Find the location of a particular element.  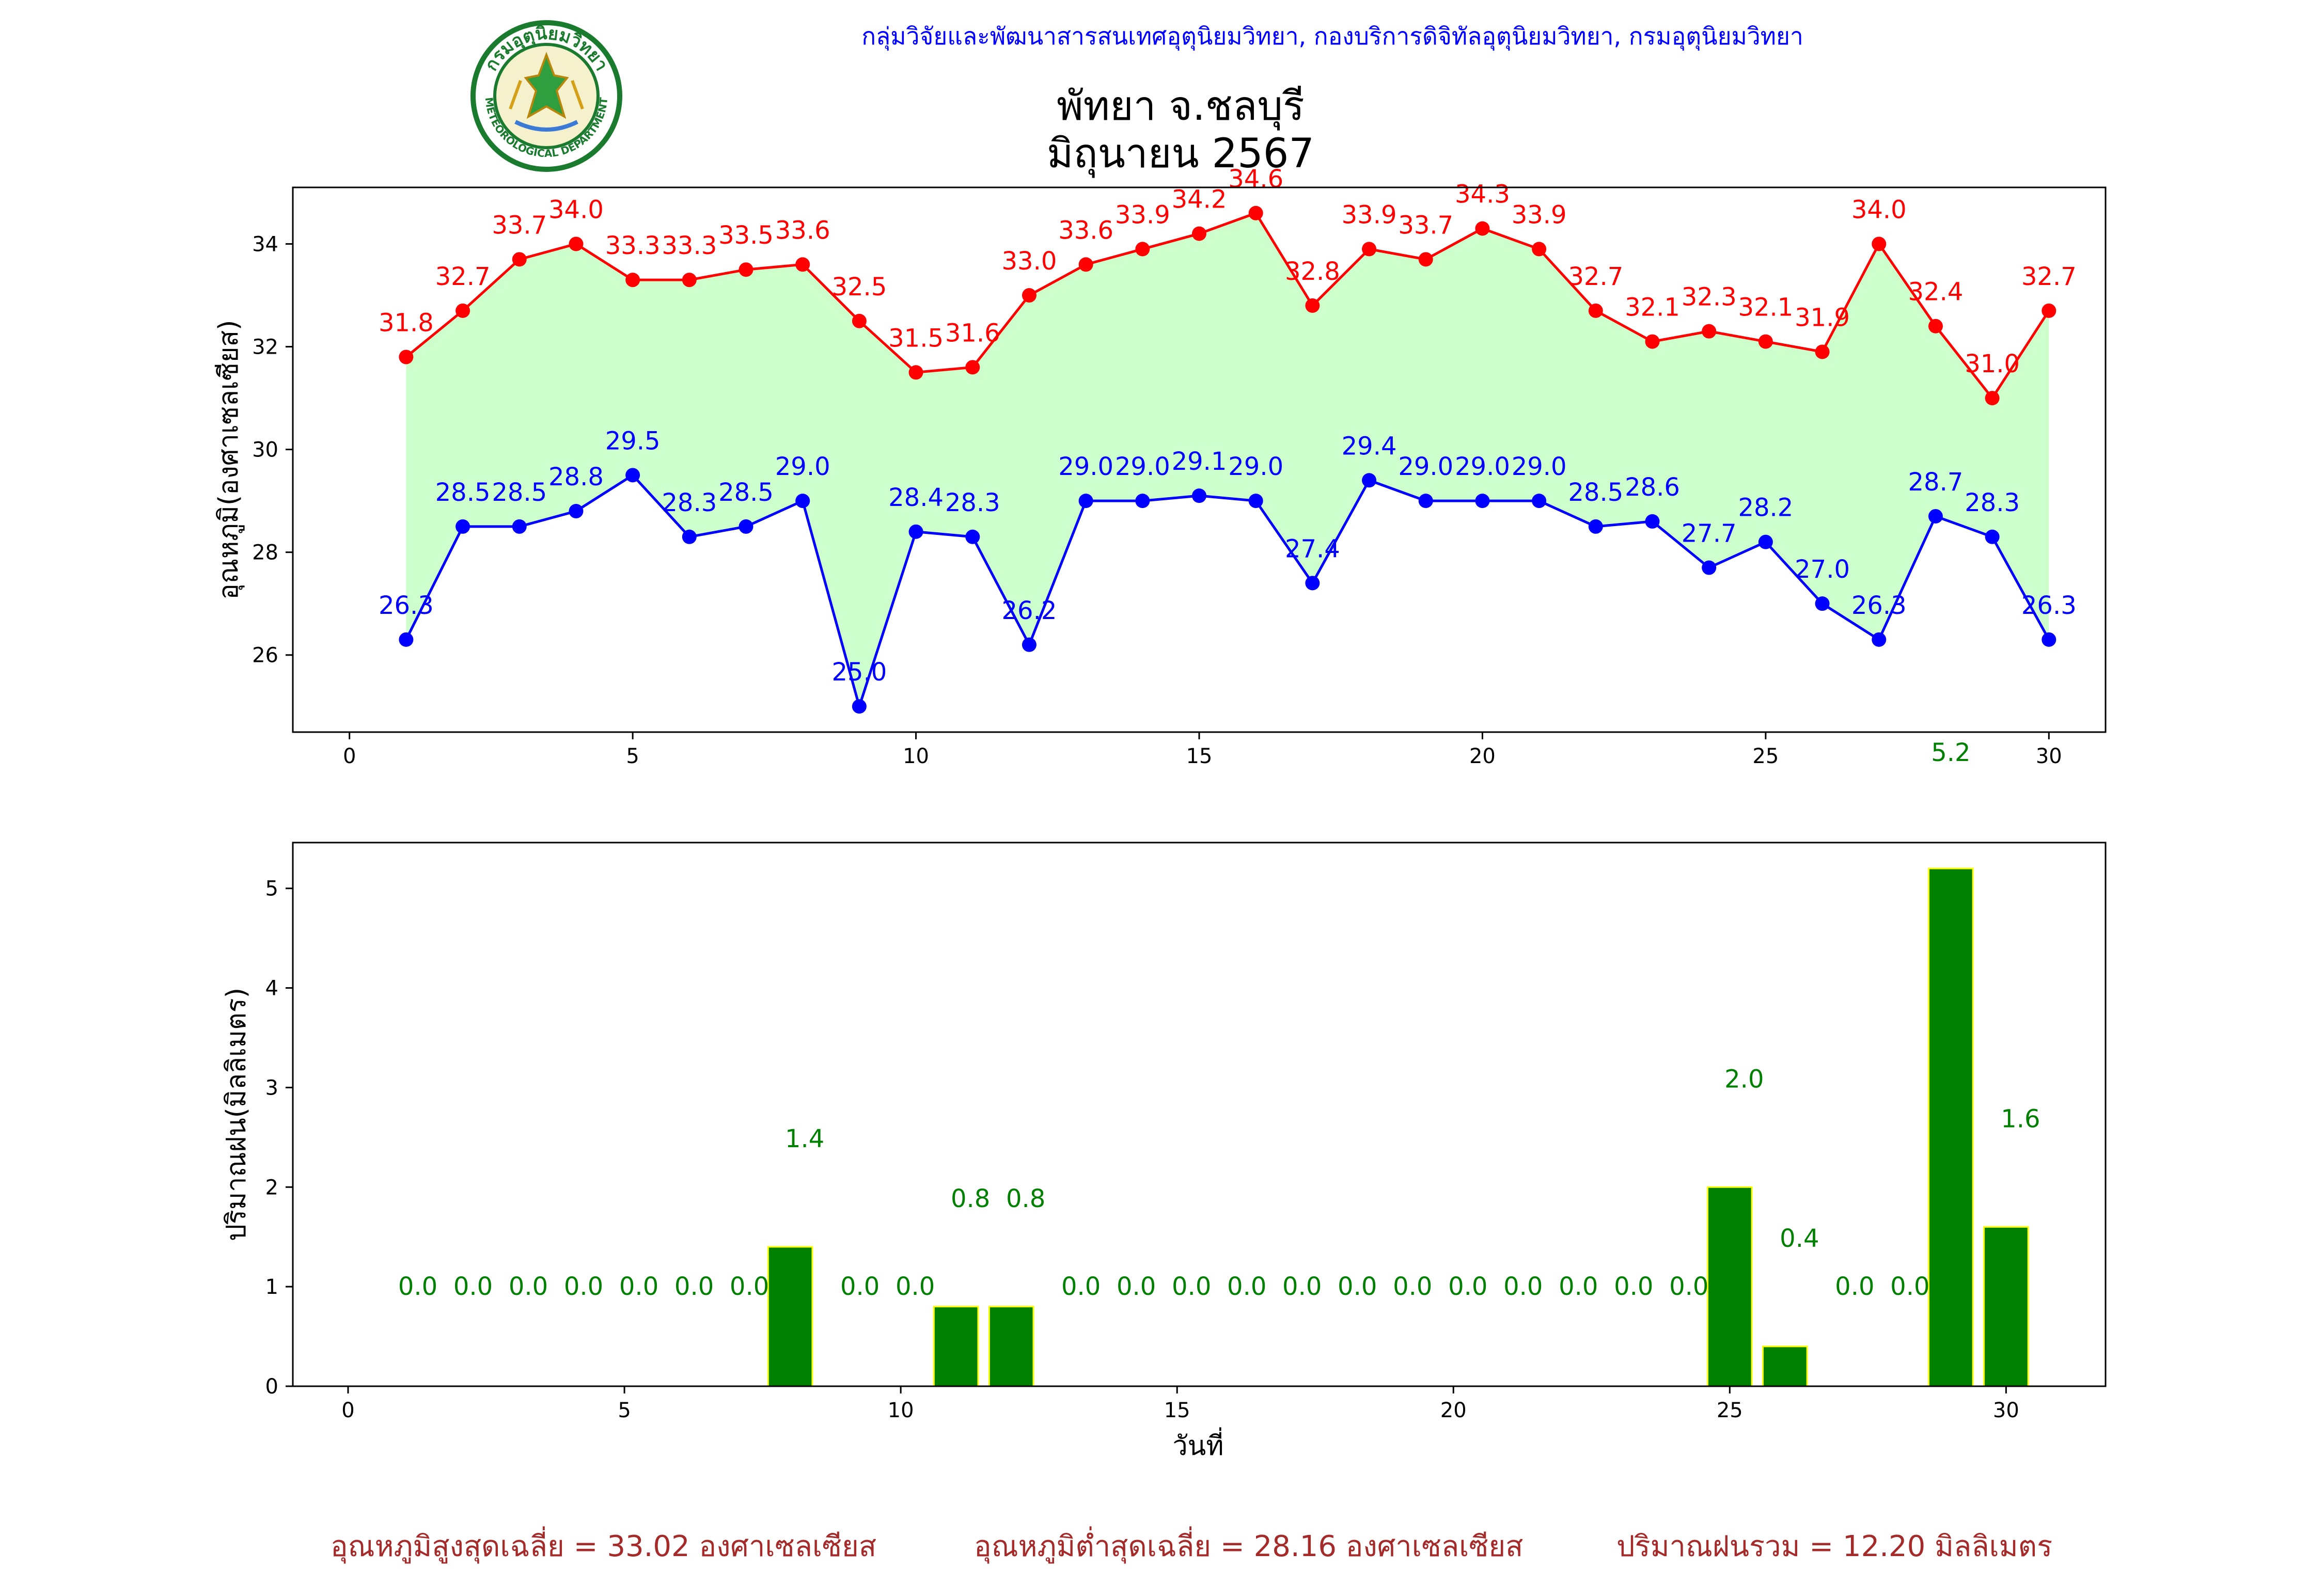

temp-y-axis-label: อุณหภูมิ(องศาเซลเซียส) is located at coordinates (229, 460).